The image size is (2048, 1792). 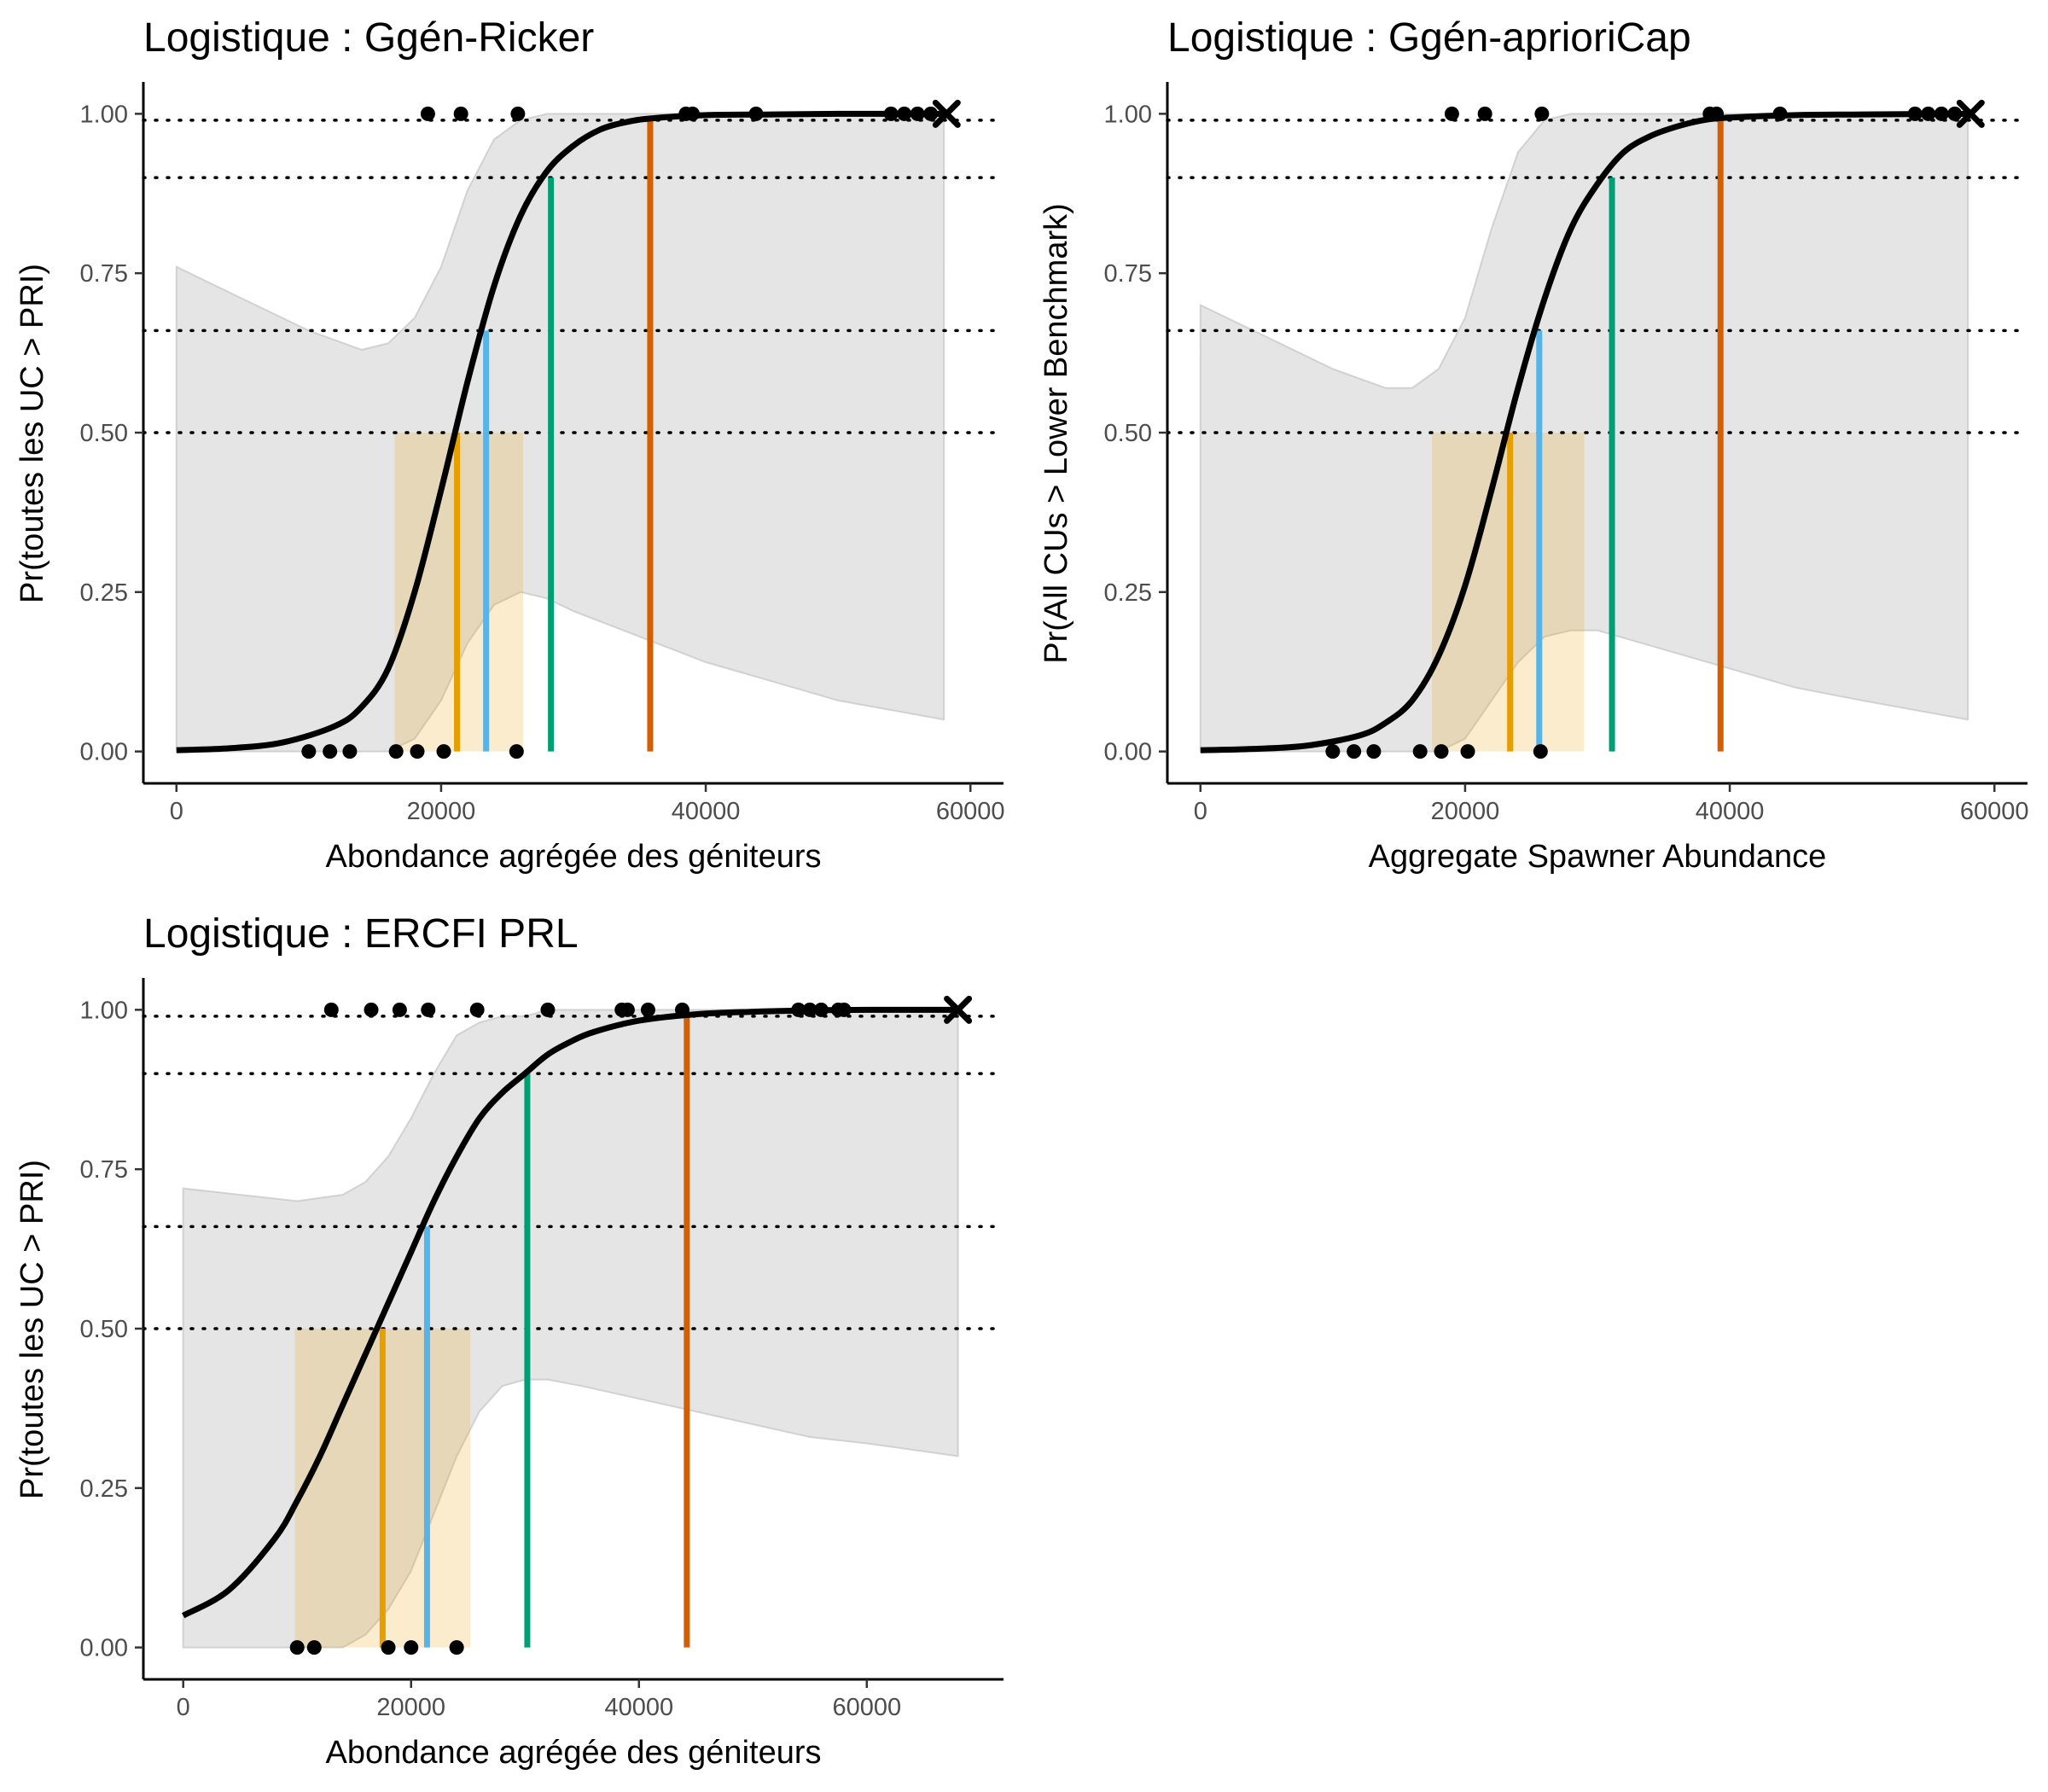 I want to click on confidence-band, so click(x=570, y=1329).